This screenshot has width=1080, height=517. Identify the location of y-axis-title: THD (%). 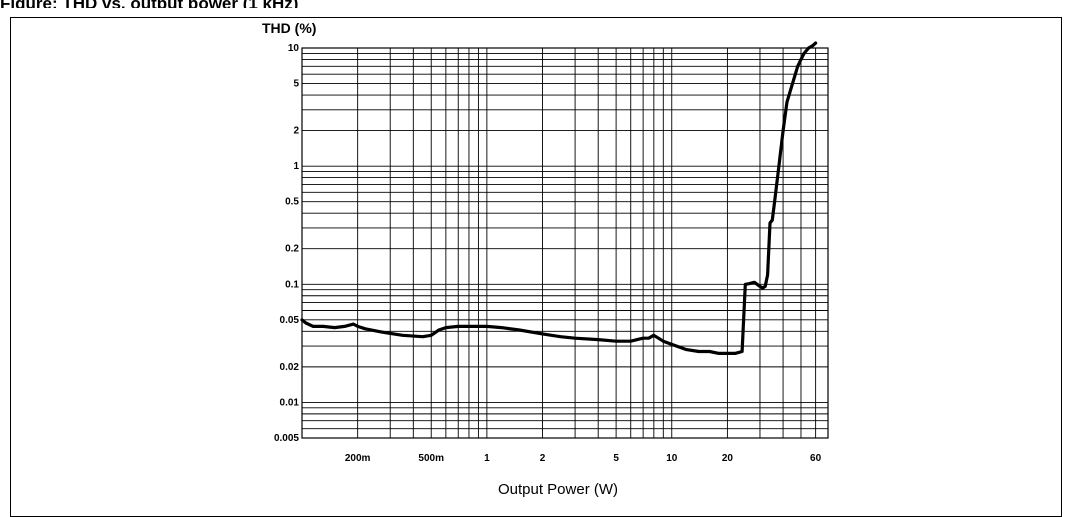
(289, 28).